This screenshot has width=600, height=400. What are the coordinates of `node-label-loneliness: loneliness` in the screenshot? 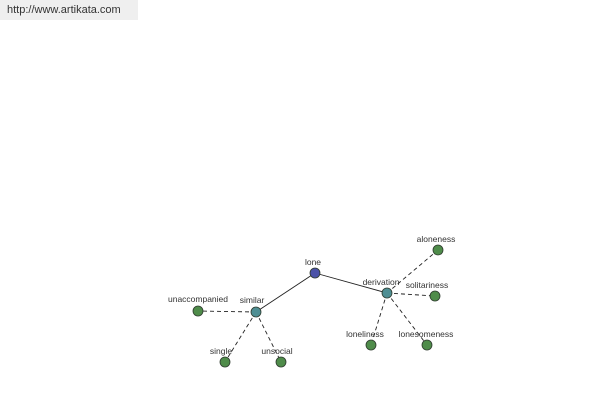 It's located at (365, 334).